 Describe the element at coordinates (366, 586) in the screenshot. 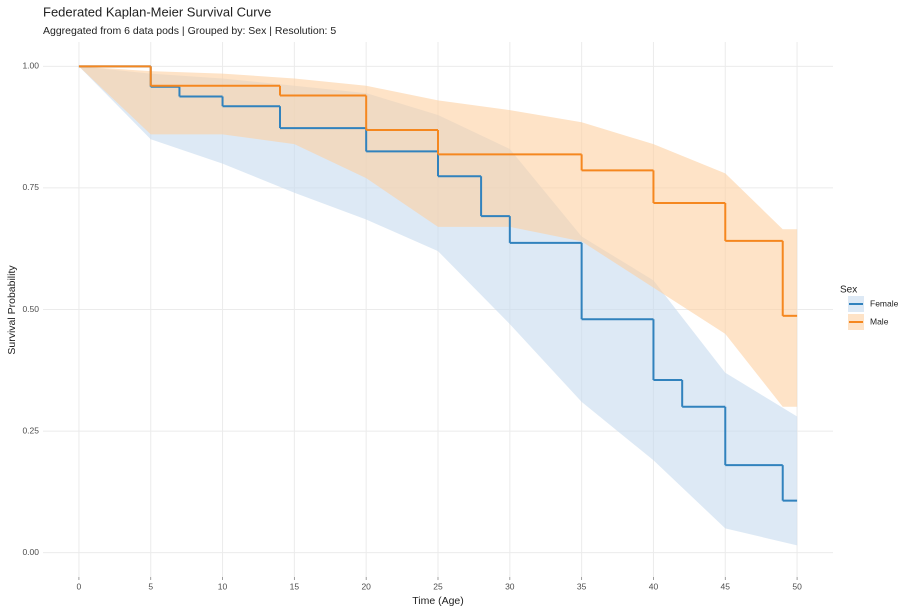

I see `x-tick-label: 20` at that location.